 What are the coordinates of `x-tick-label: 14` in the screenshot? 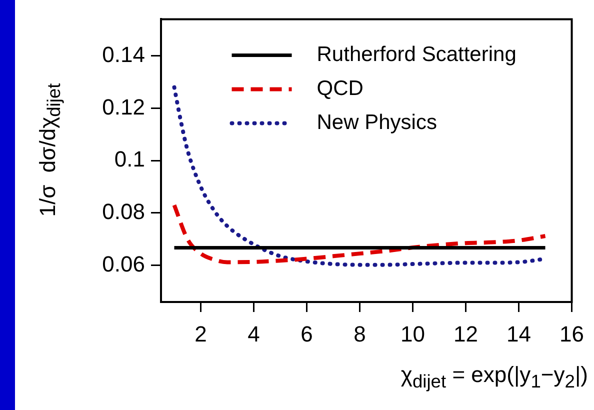 It's located at (519, 333).